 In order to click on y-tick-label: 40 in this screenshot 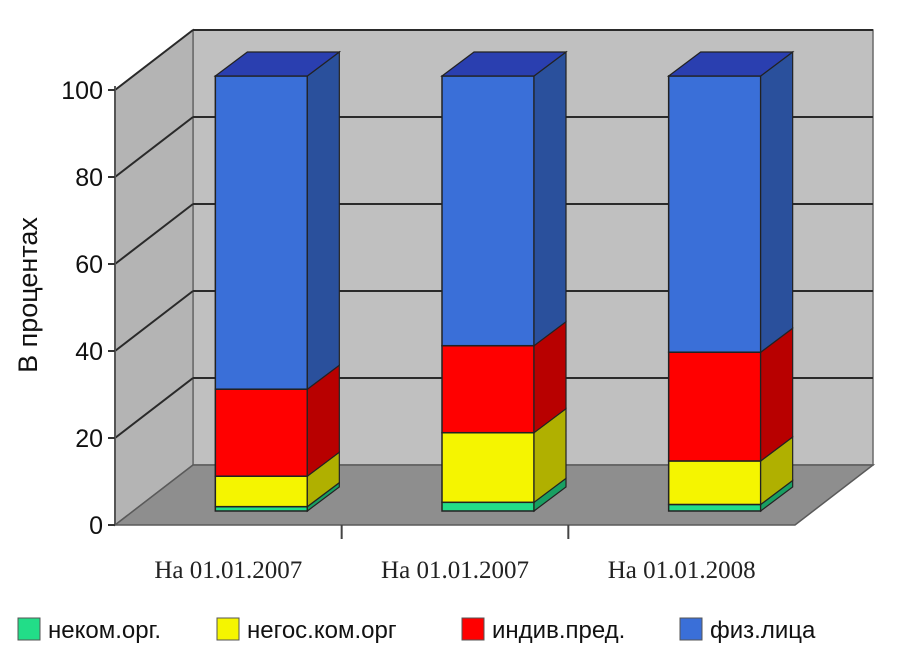, I will do `click(89, 352)`.